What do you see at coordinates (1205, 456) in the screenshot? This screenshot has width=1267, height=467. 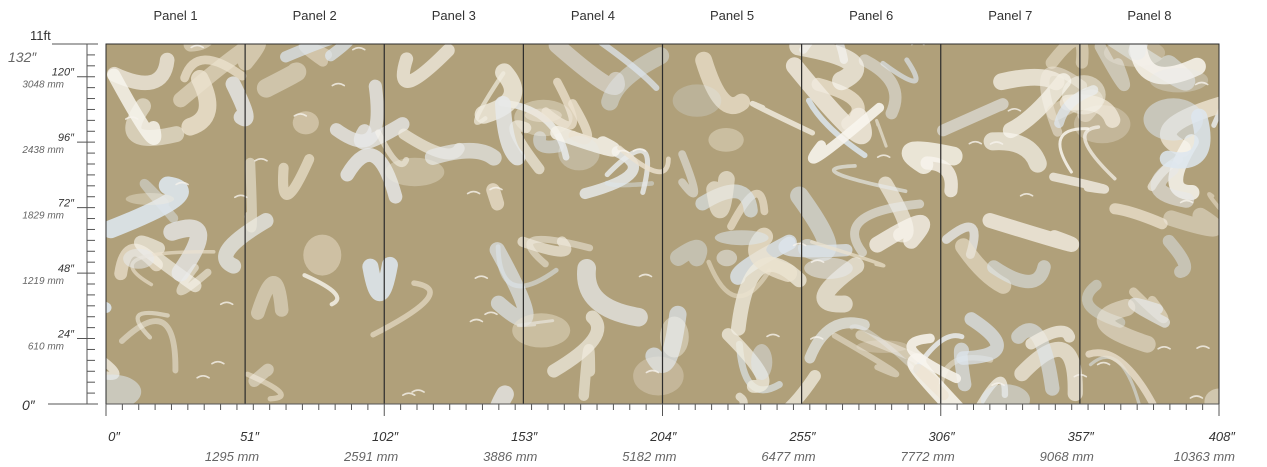 I see `x-mm-label: 10363 mm` at bounding box center [1205, 456].